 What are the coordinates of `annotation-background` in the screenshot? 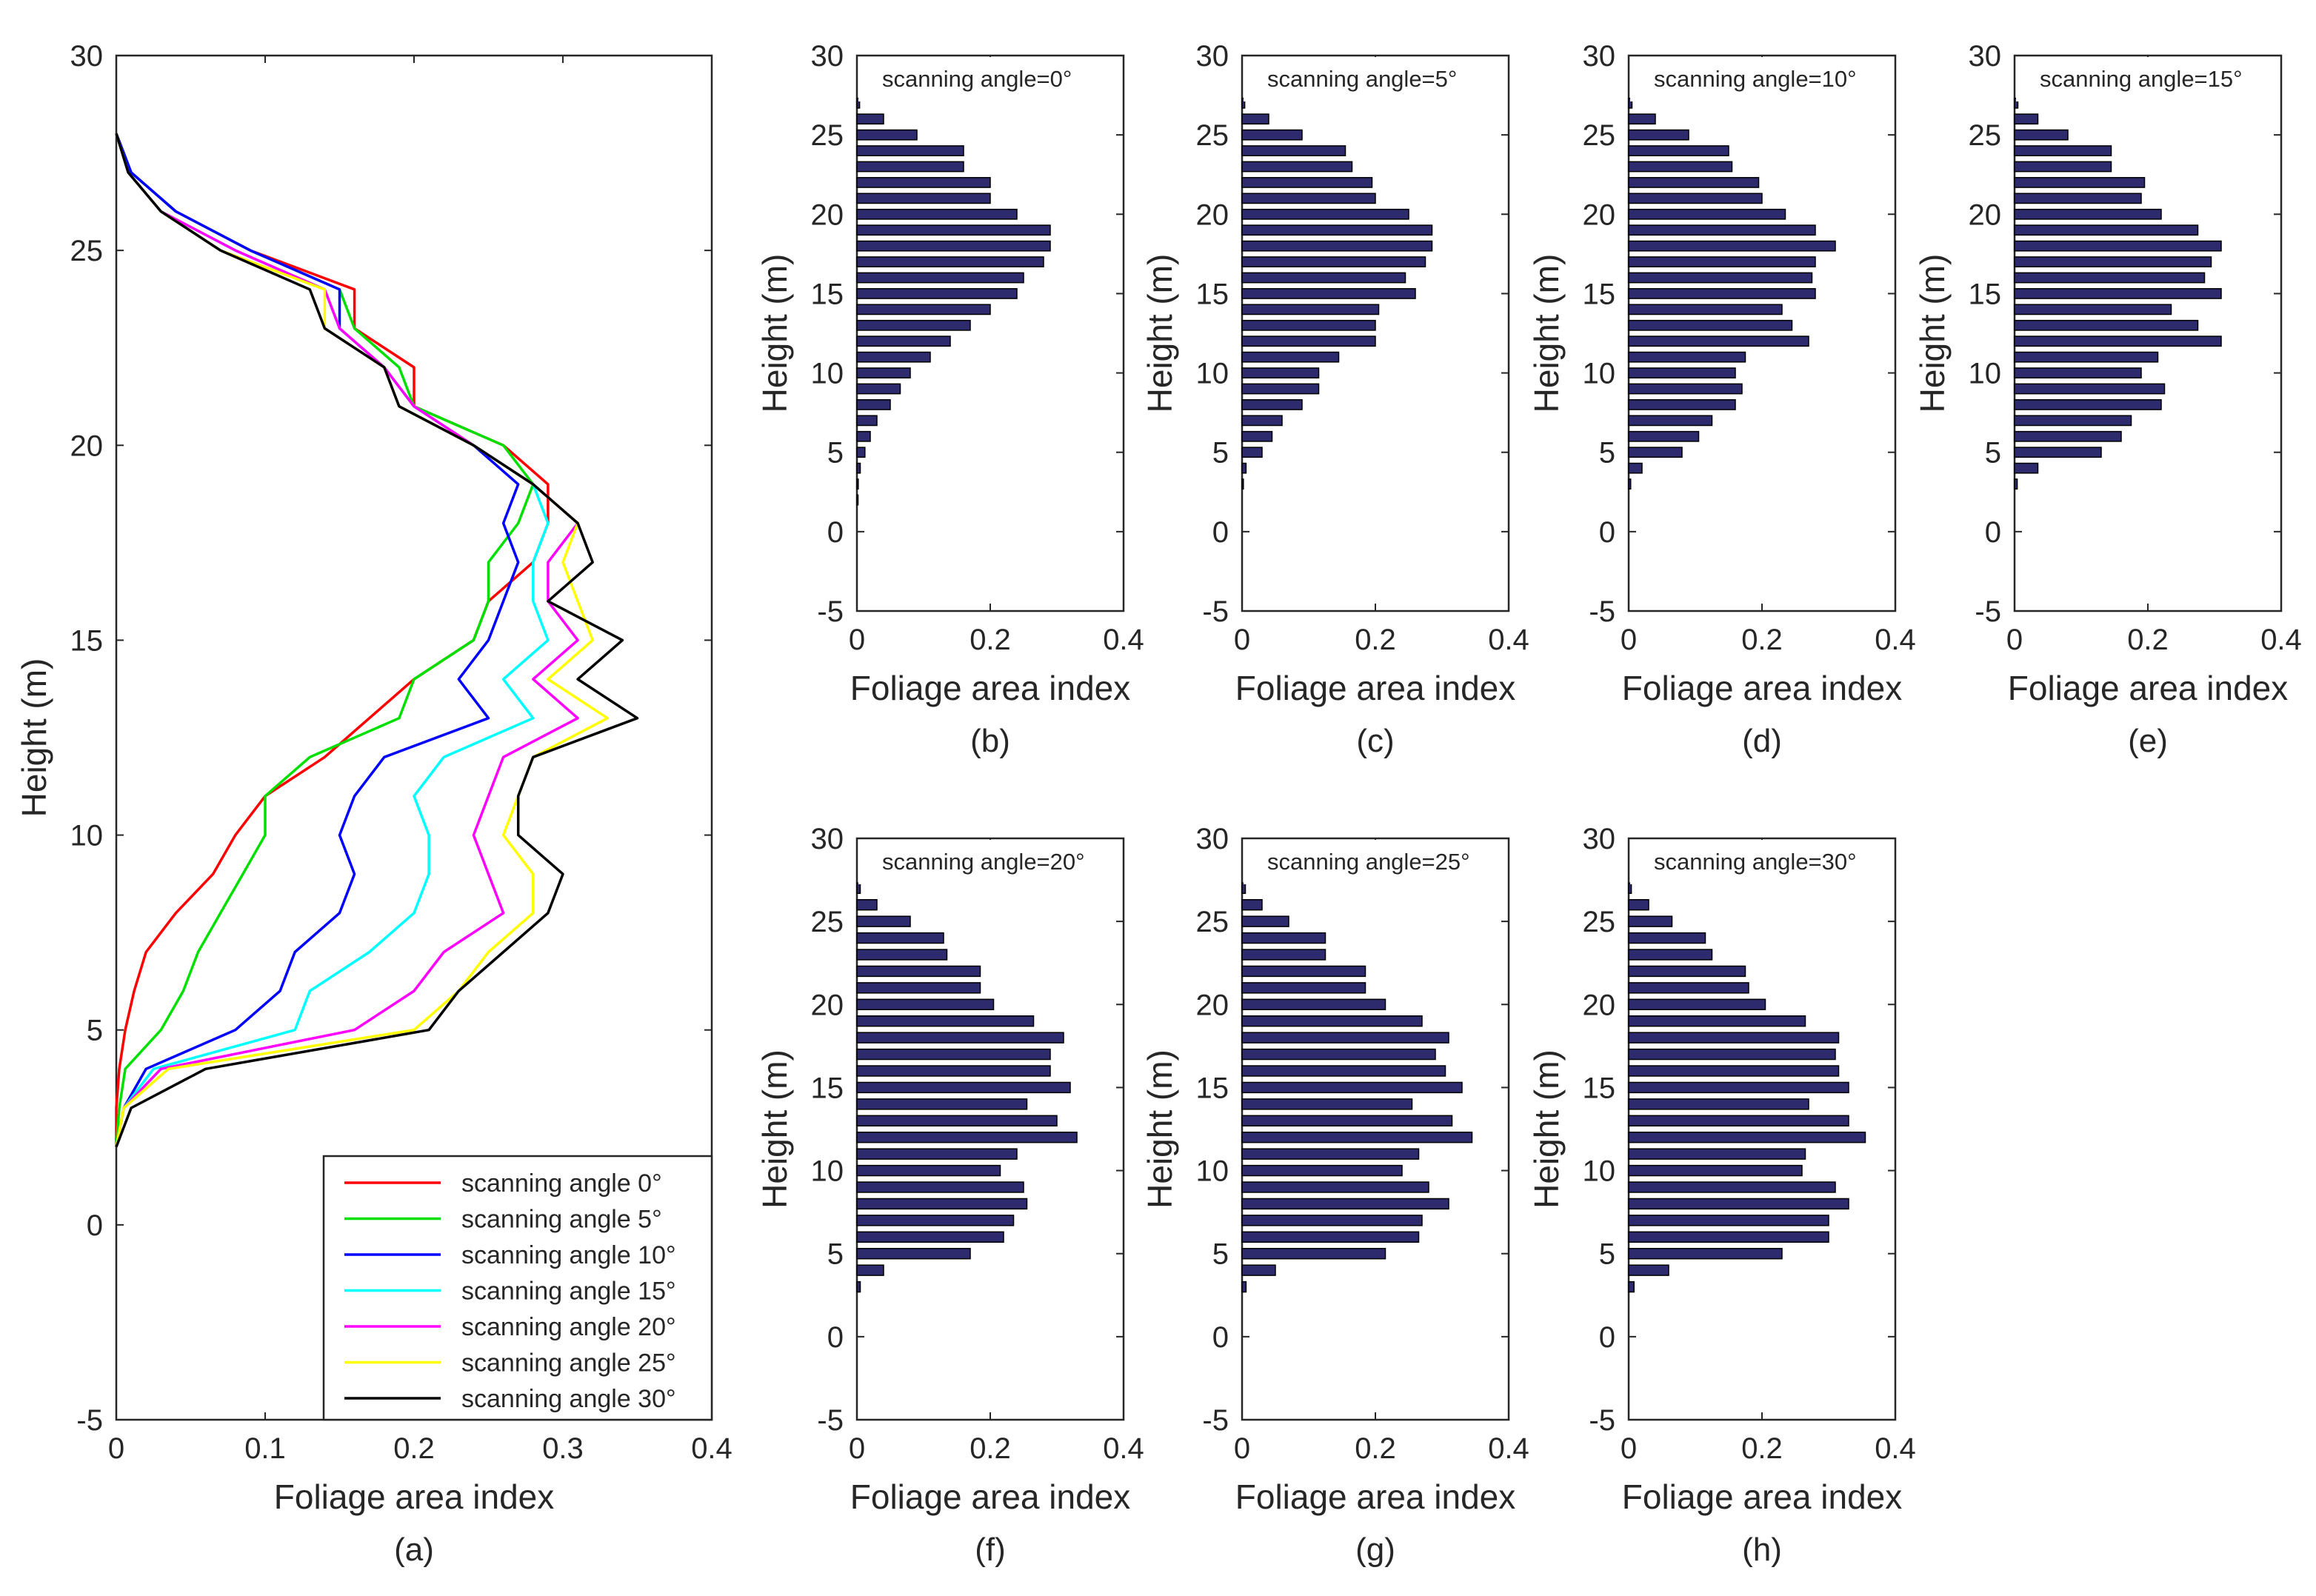 It's located at (1749, 79).